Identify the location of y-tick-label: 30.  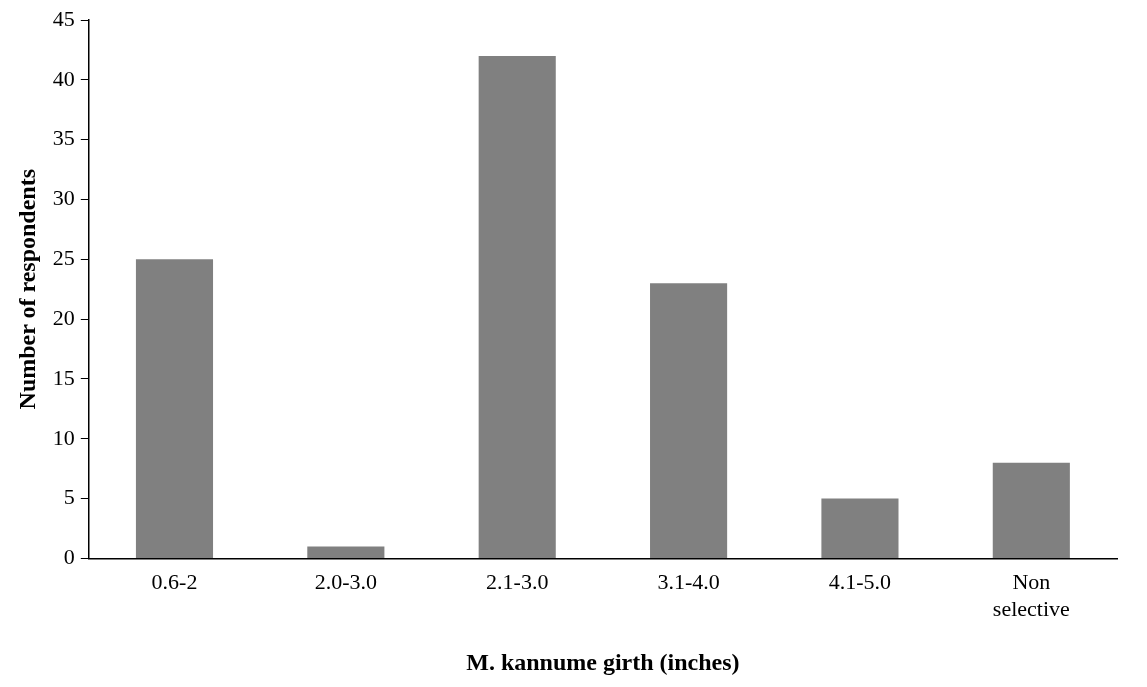
(63, 198).